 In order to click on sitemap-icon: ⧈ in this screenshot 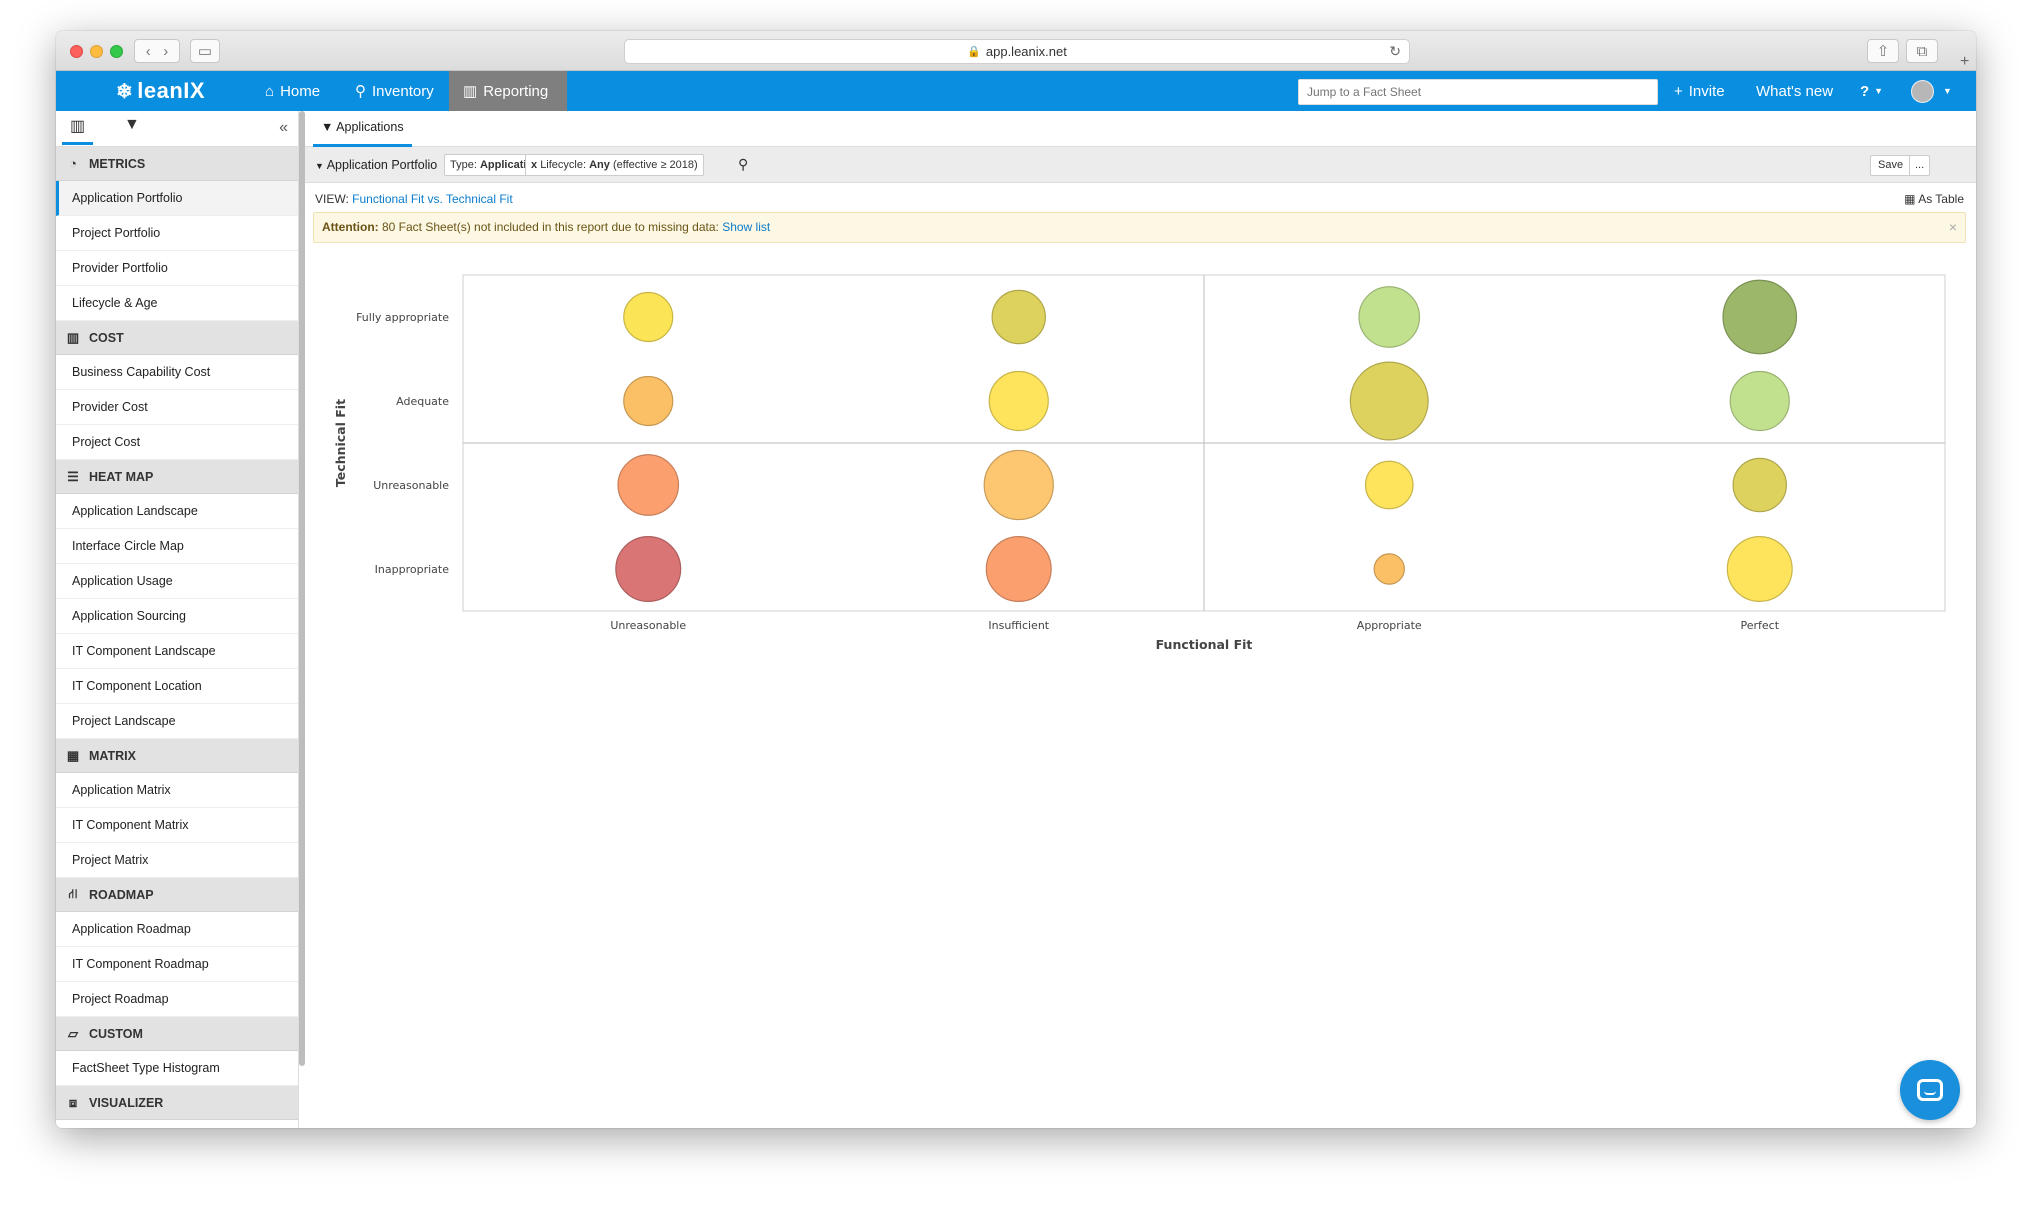, I will do `click(73, 1102)`.